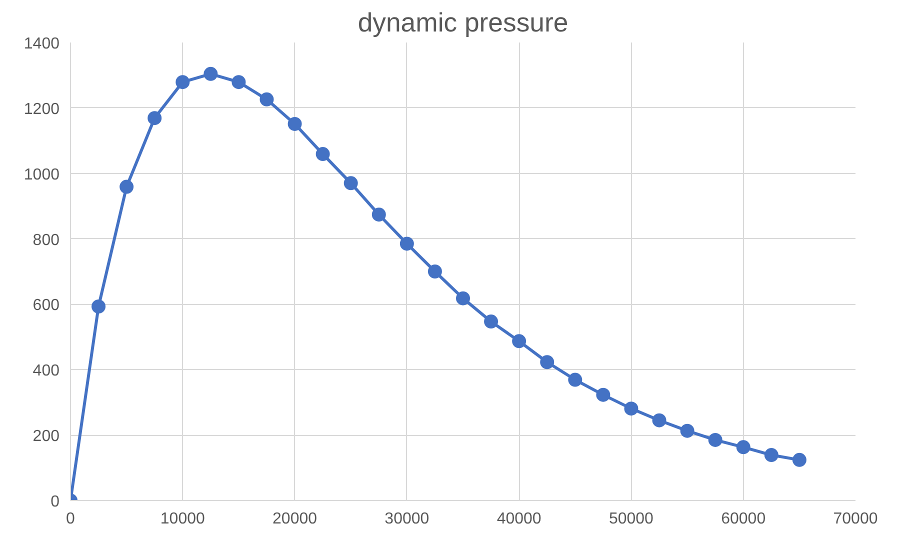 Image resolution: width=909 pixels, height=550 pixels. What do you see at coordinates (631, 519) in the screenshot?
I see `x-tick-label: 50000` at bounding box center [631, 519].